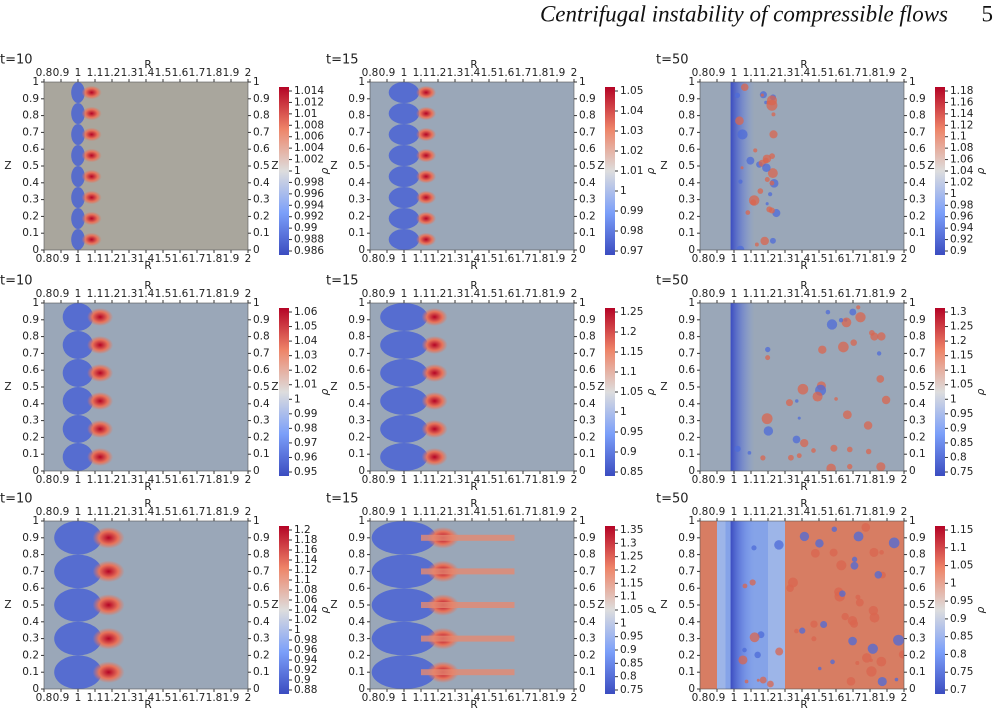 This screenshot has width=1001, height=715. I want to click on colorbar-tick-label: 0.99, so click(631, 211).